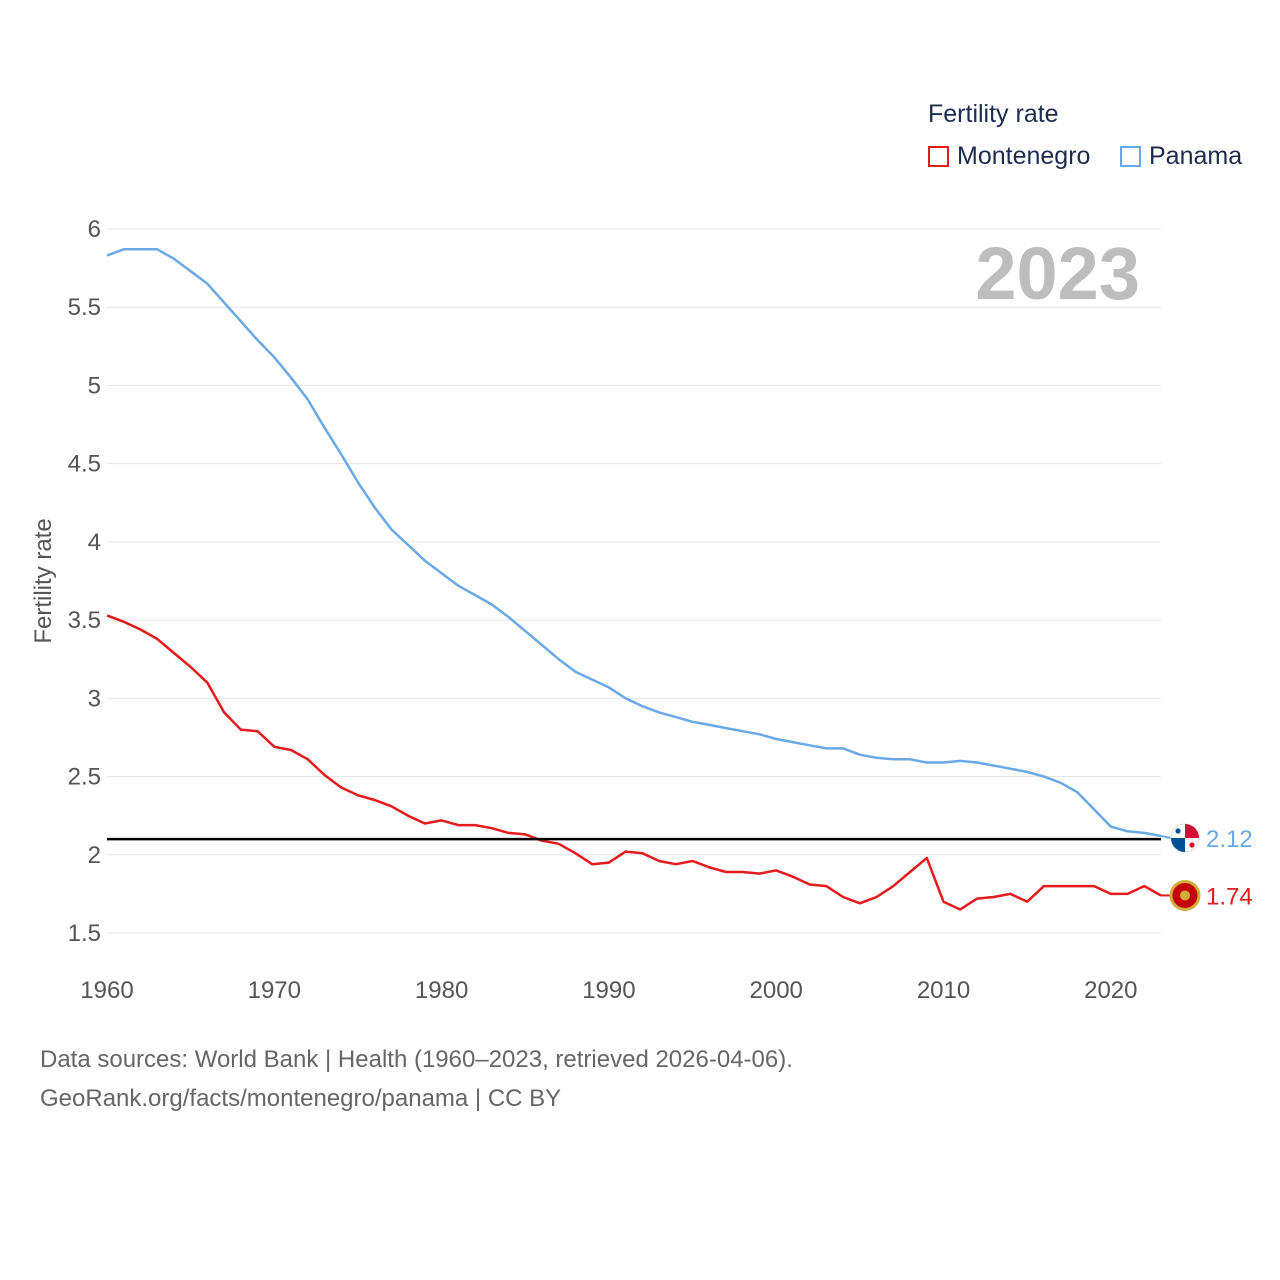 The height and width of the screenshot is (1280, 1280). Describe the element at coordinates (1130, 156) in the screenshot. I see `legend-swatch-panama` at that location.